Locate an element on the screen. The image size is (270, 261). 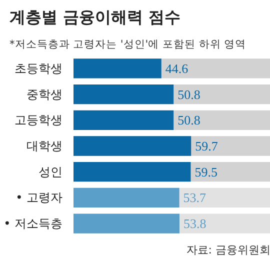
y-tick-label: 성인 is located at coordinates (50, 171).